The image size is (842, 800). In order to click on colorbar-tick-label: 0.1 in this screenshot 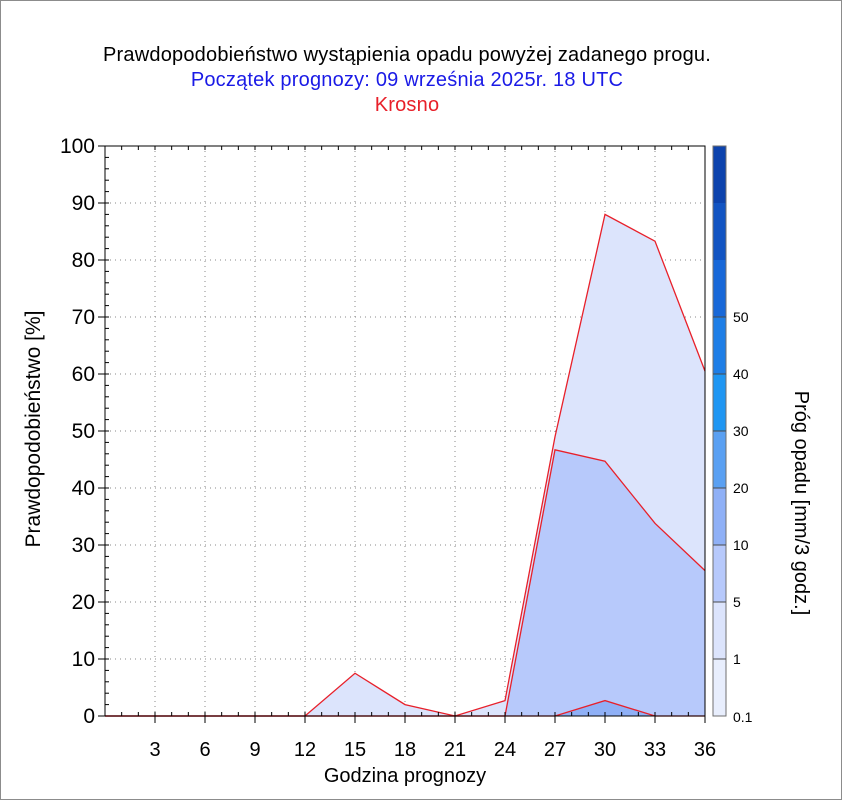, I will do `click(743, 717)`.